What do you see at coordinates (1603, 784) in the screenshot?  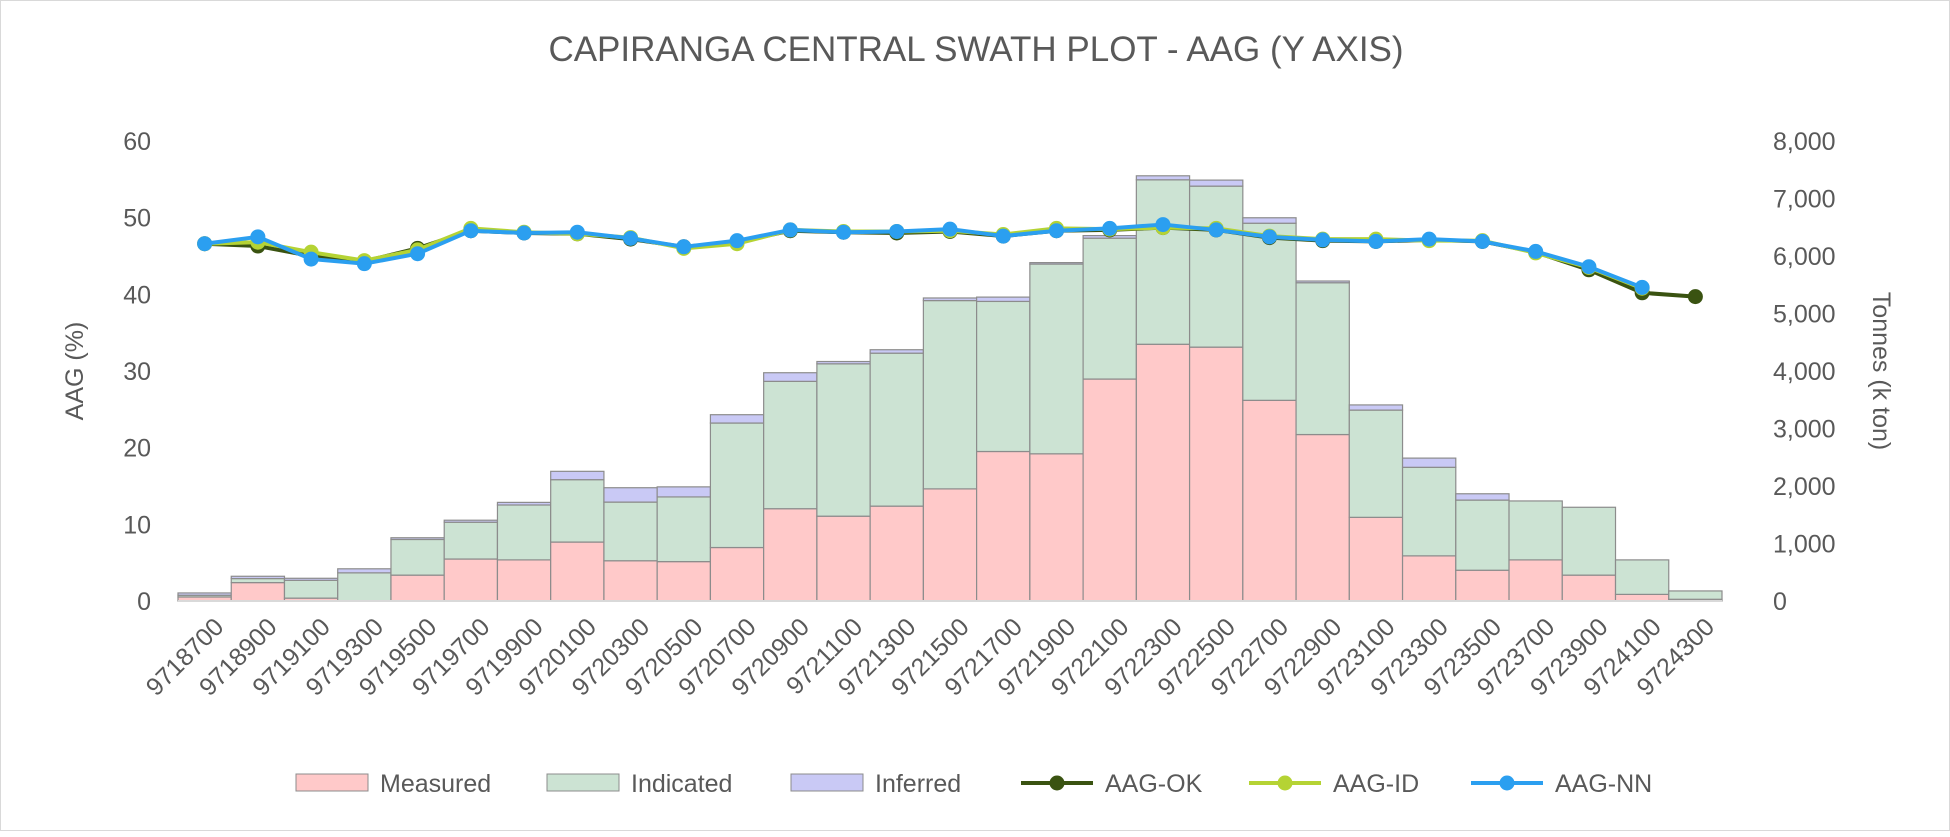 I see `legend-label-aag-nn: AAG-NN` at bounding box center [1603, 784].